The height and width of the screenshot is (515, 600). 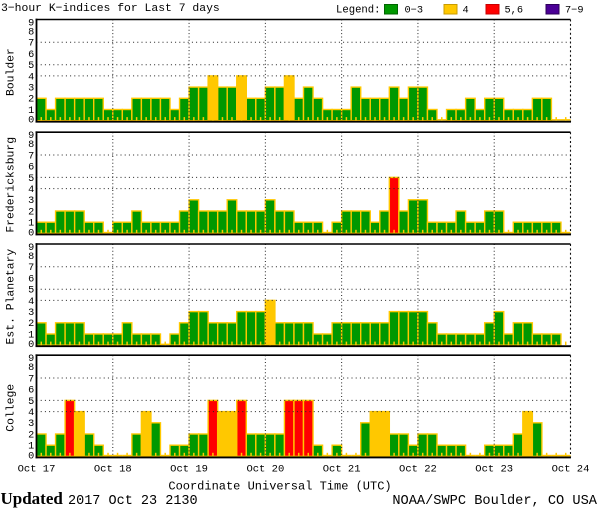 What do you see at coordinates (189, 470) in the screenshot?
I see `svg-text: Oct 19` at bounding box center [189, 470].